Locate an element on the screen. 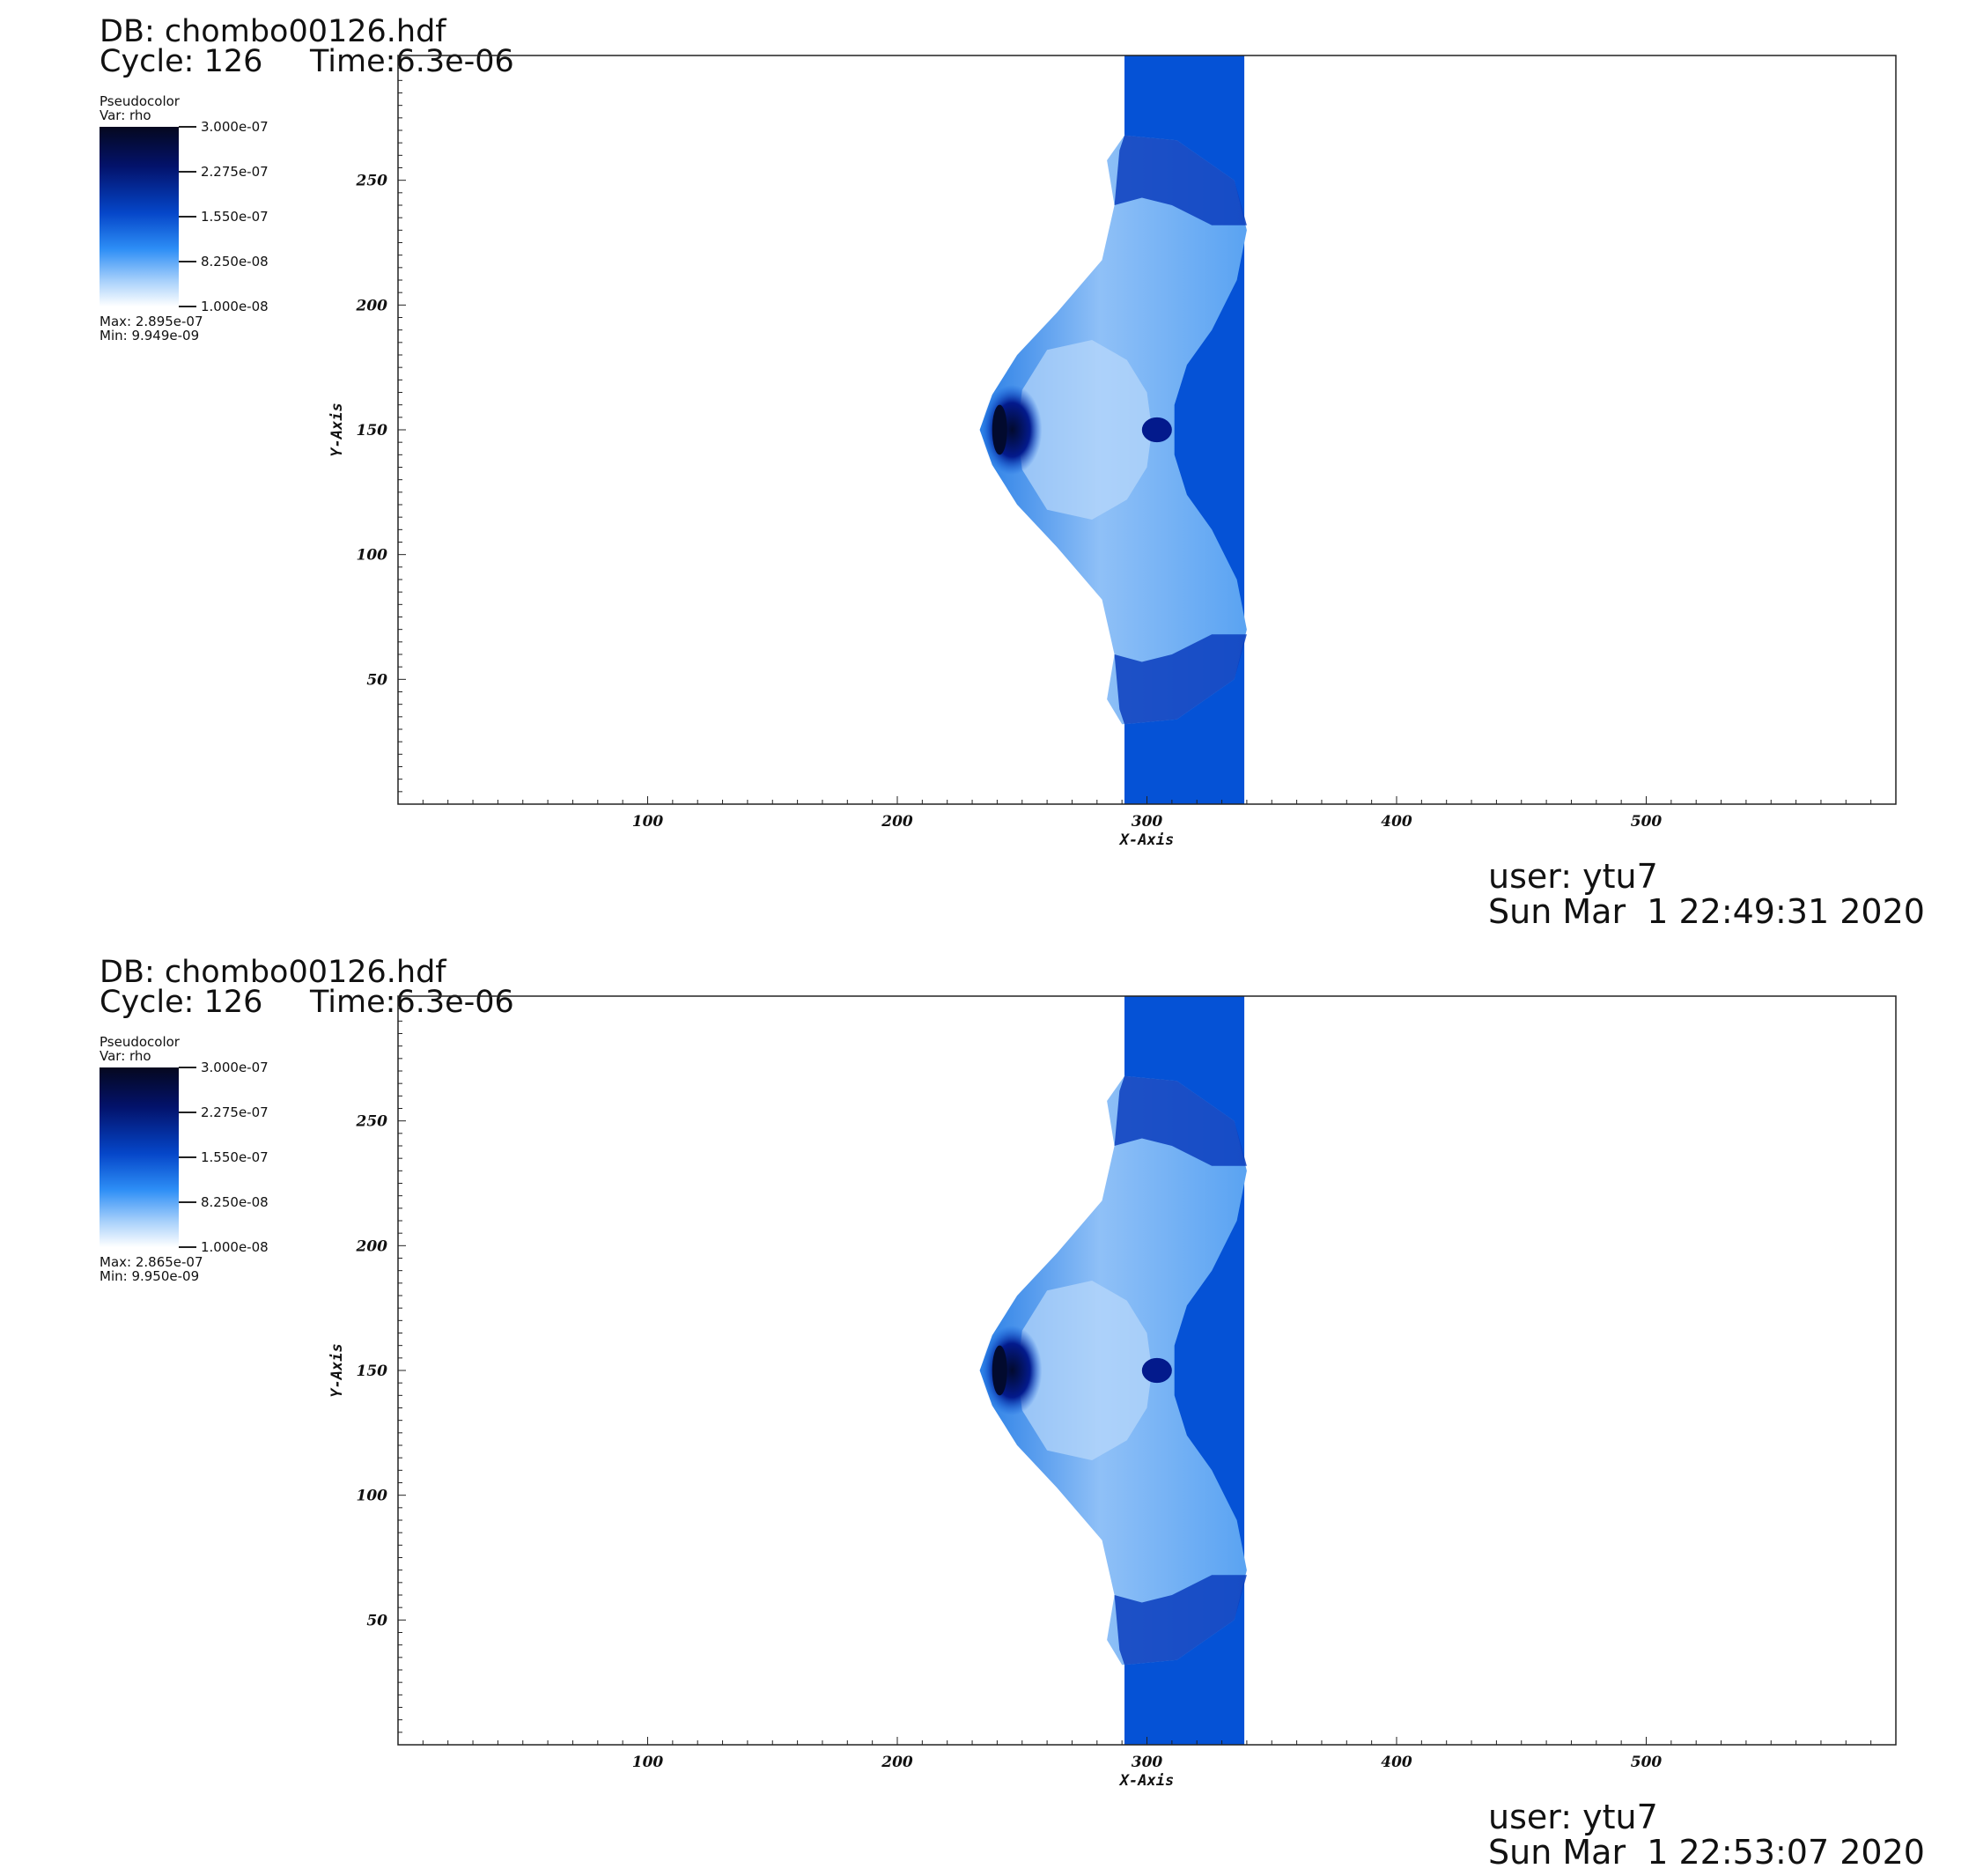 The width and height of the screenshot is (1976, 1876). legend-max: Max: 2.895e-07 is located at coordinates (151, 322).